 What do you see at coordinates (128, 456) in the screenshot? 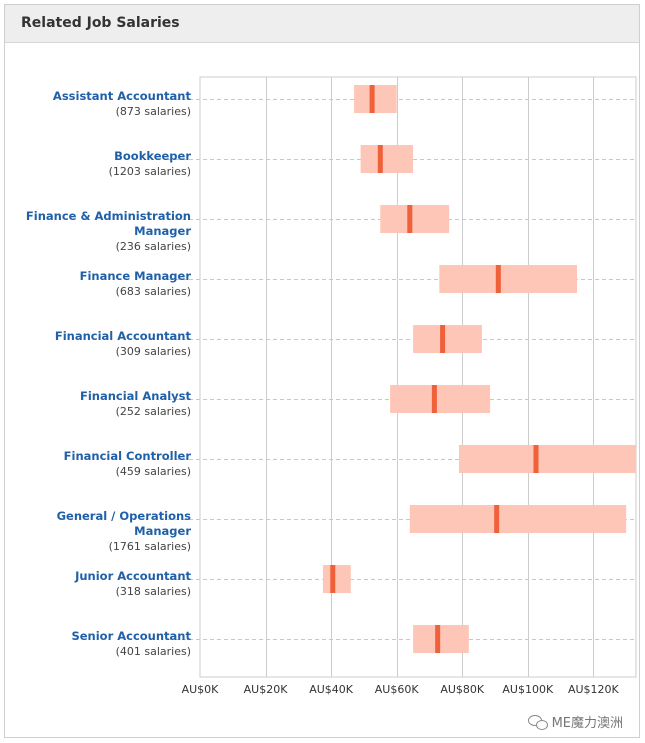
I see `job-title-link: Financial Controller` at bounding box center [128, 456].